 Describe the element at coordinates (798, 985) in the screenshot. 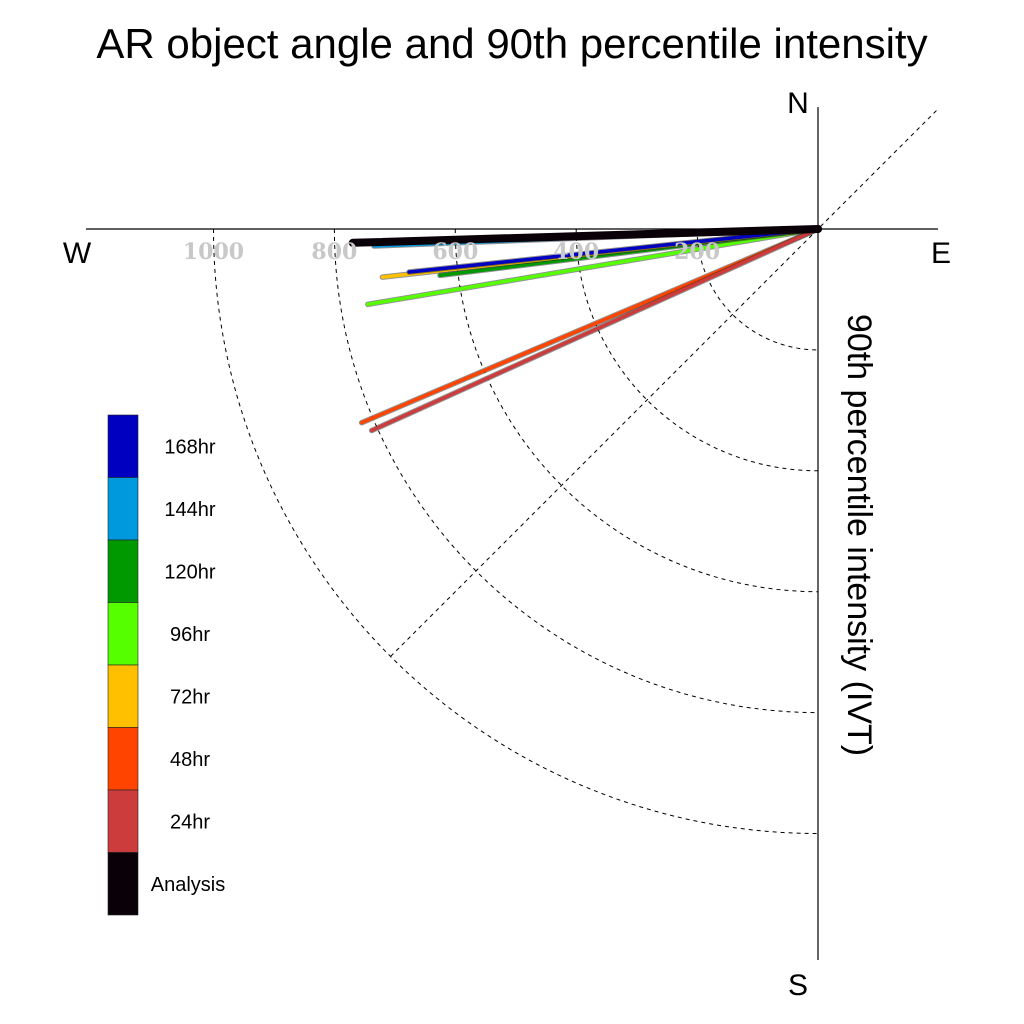

I see `south-label: S` at that location.